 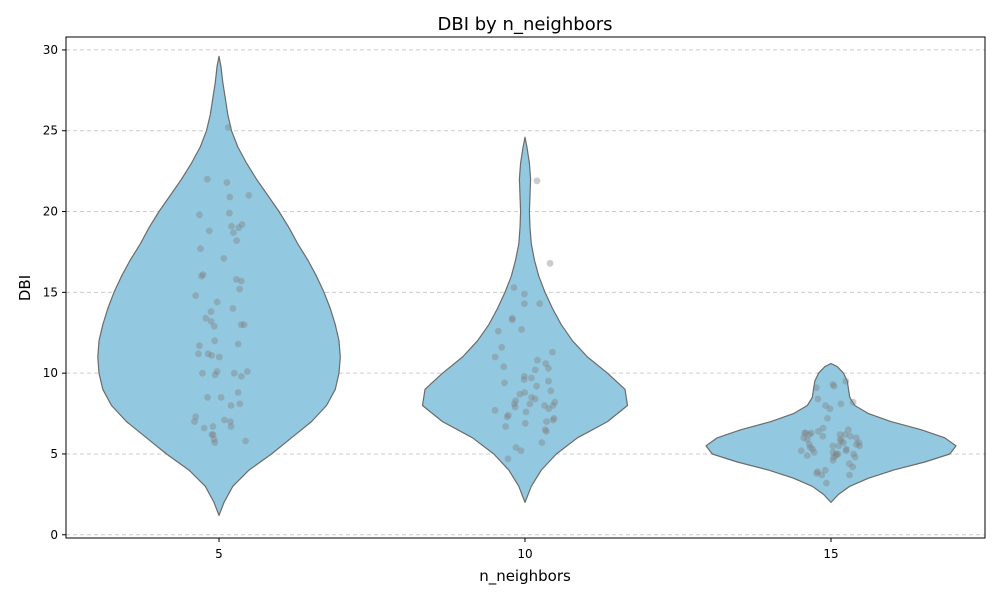 What do you see at coordinates (50, 50) in the screenshot?
I see `y-tick-label: 30` at bounding box center [50, 50].